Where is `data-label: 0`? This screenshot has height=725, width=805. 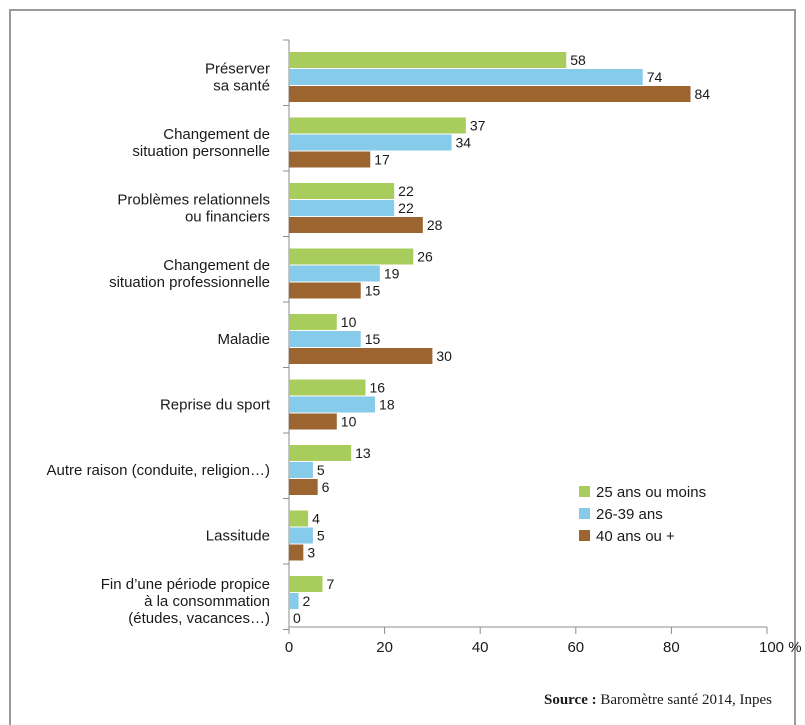 data-label: 0 is located at coordinates (297, 618).